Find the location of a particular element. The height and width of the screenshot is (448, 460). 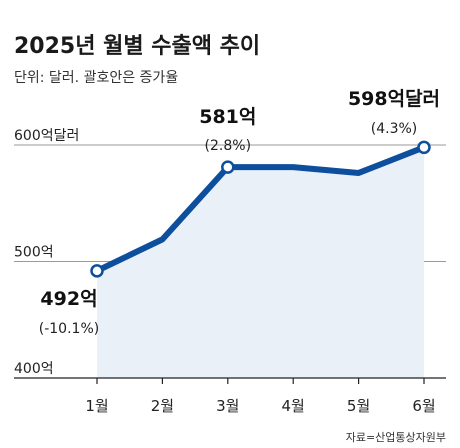

x-tick-label: 2월 is located at coordinates (162, 406).